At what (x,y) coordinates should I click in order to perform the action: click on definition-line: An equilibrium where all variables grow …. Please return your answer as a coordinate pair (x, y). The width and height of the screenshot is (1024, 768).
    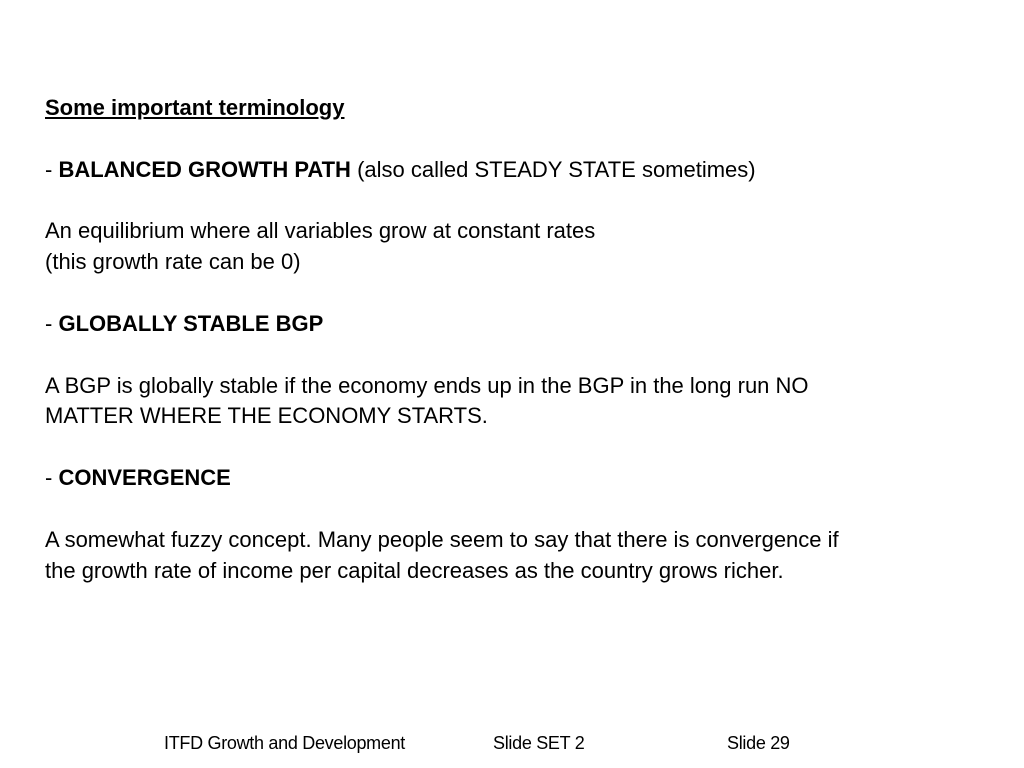
    Looking at the image, I should click on (320, 230).